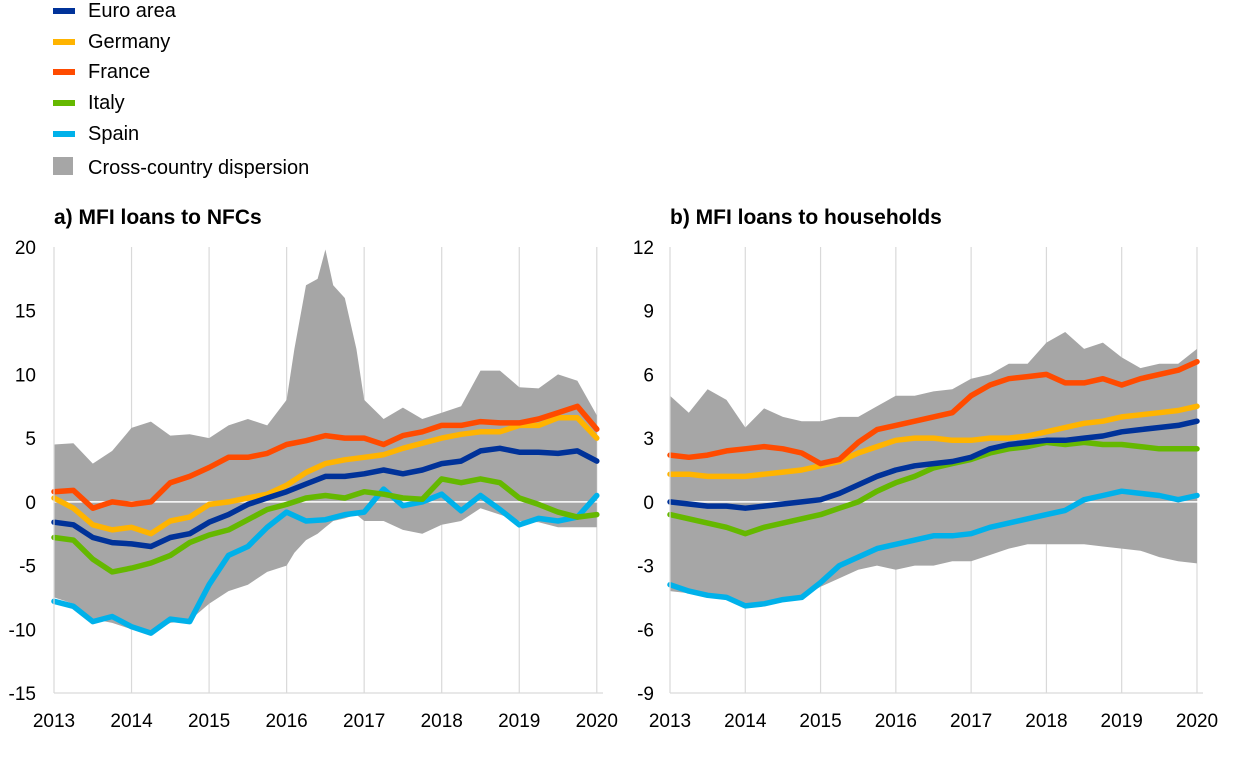 This screenshot has height=759, width=1240. I want to click on legend-label: Italy, so click(106, 103).